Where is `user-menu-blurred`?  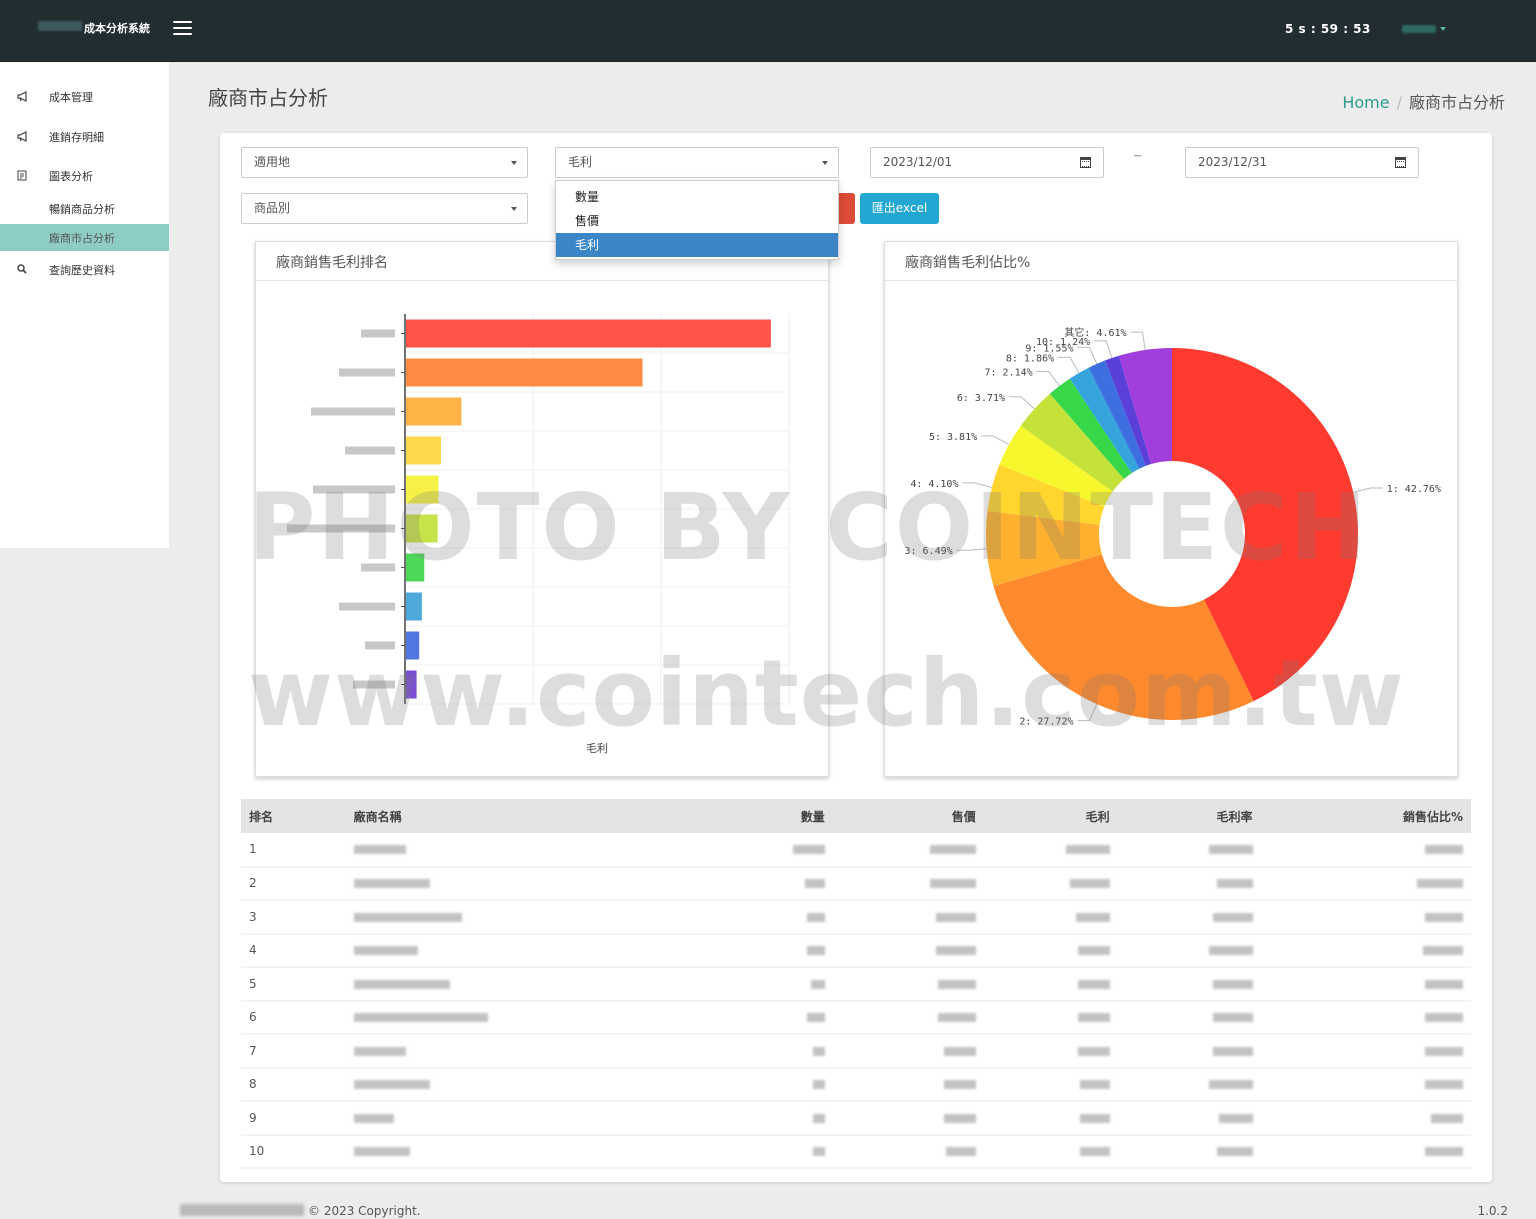 user-menu-blurred is located at coordinates (1419, 29).